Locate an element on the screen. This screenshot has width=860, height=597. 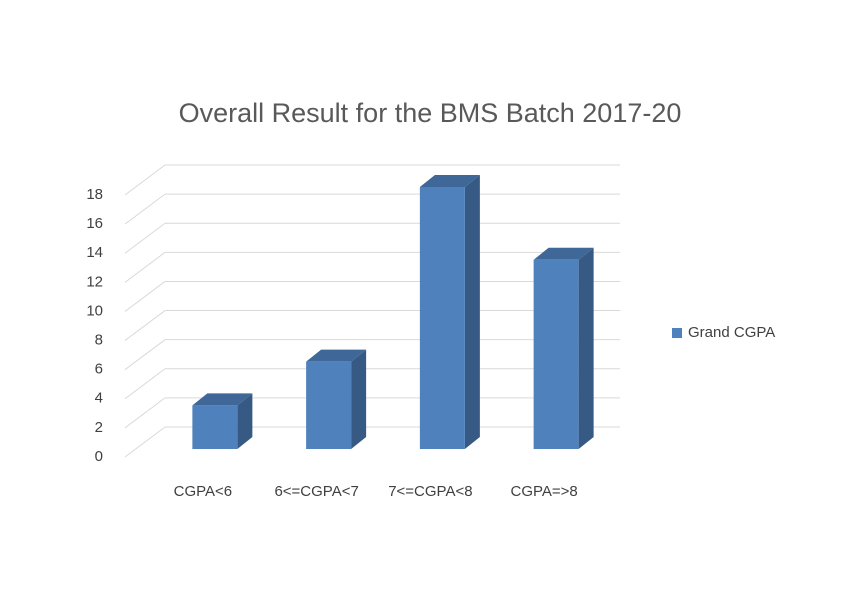
y-tick-label: 14 is located at coordinates (94, 252).